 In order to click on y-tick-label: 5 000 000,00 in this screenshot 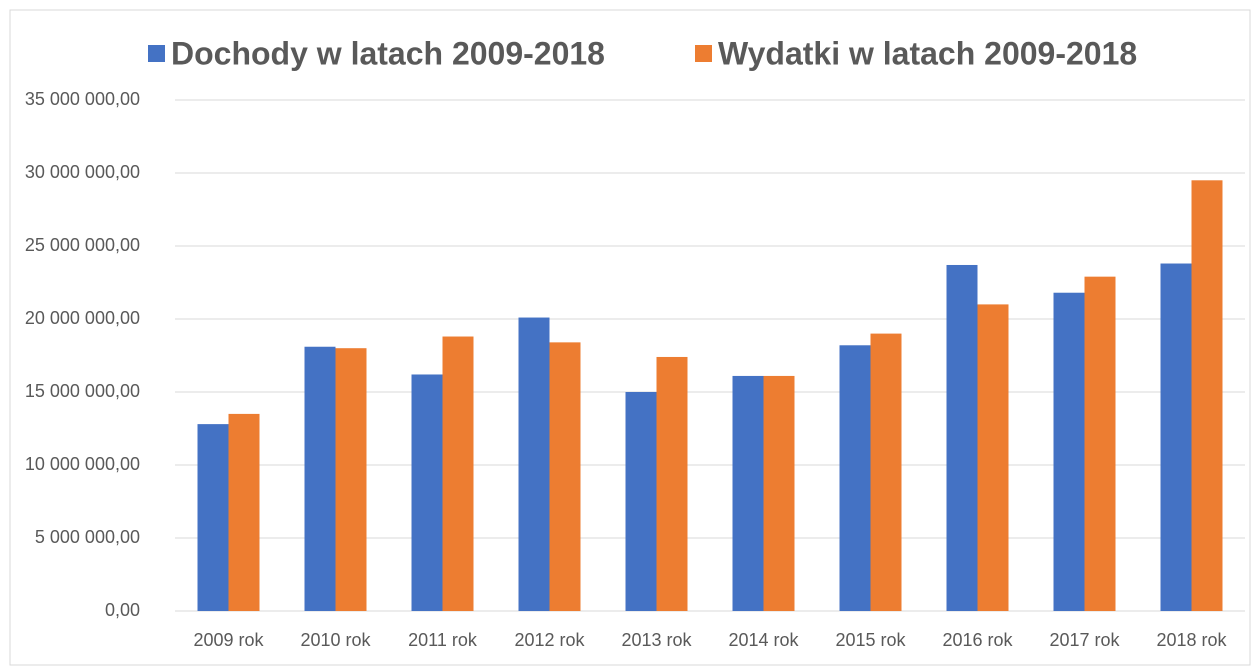, I will do `click(87, 537)`.